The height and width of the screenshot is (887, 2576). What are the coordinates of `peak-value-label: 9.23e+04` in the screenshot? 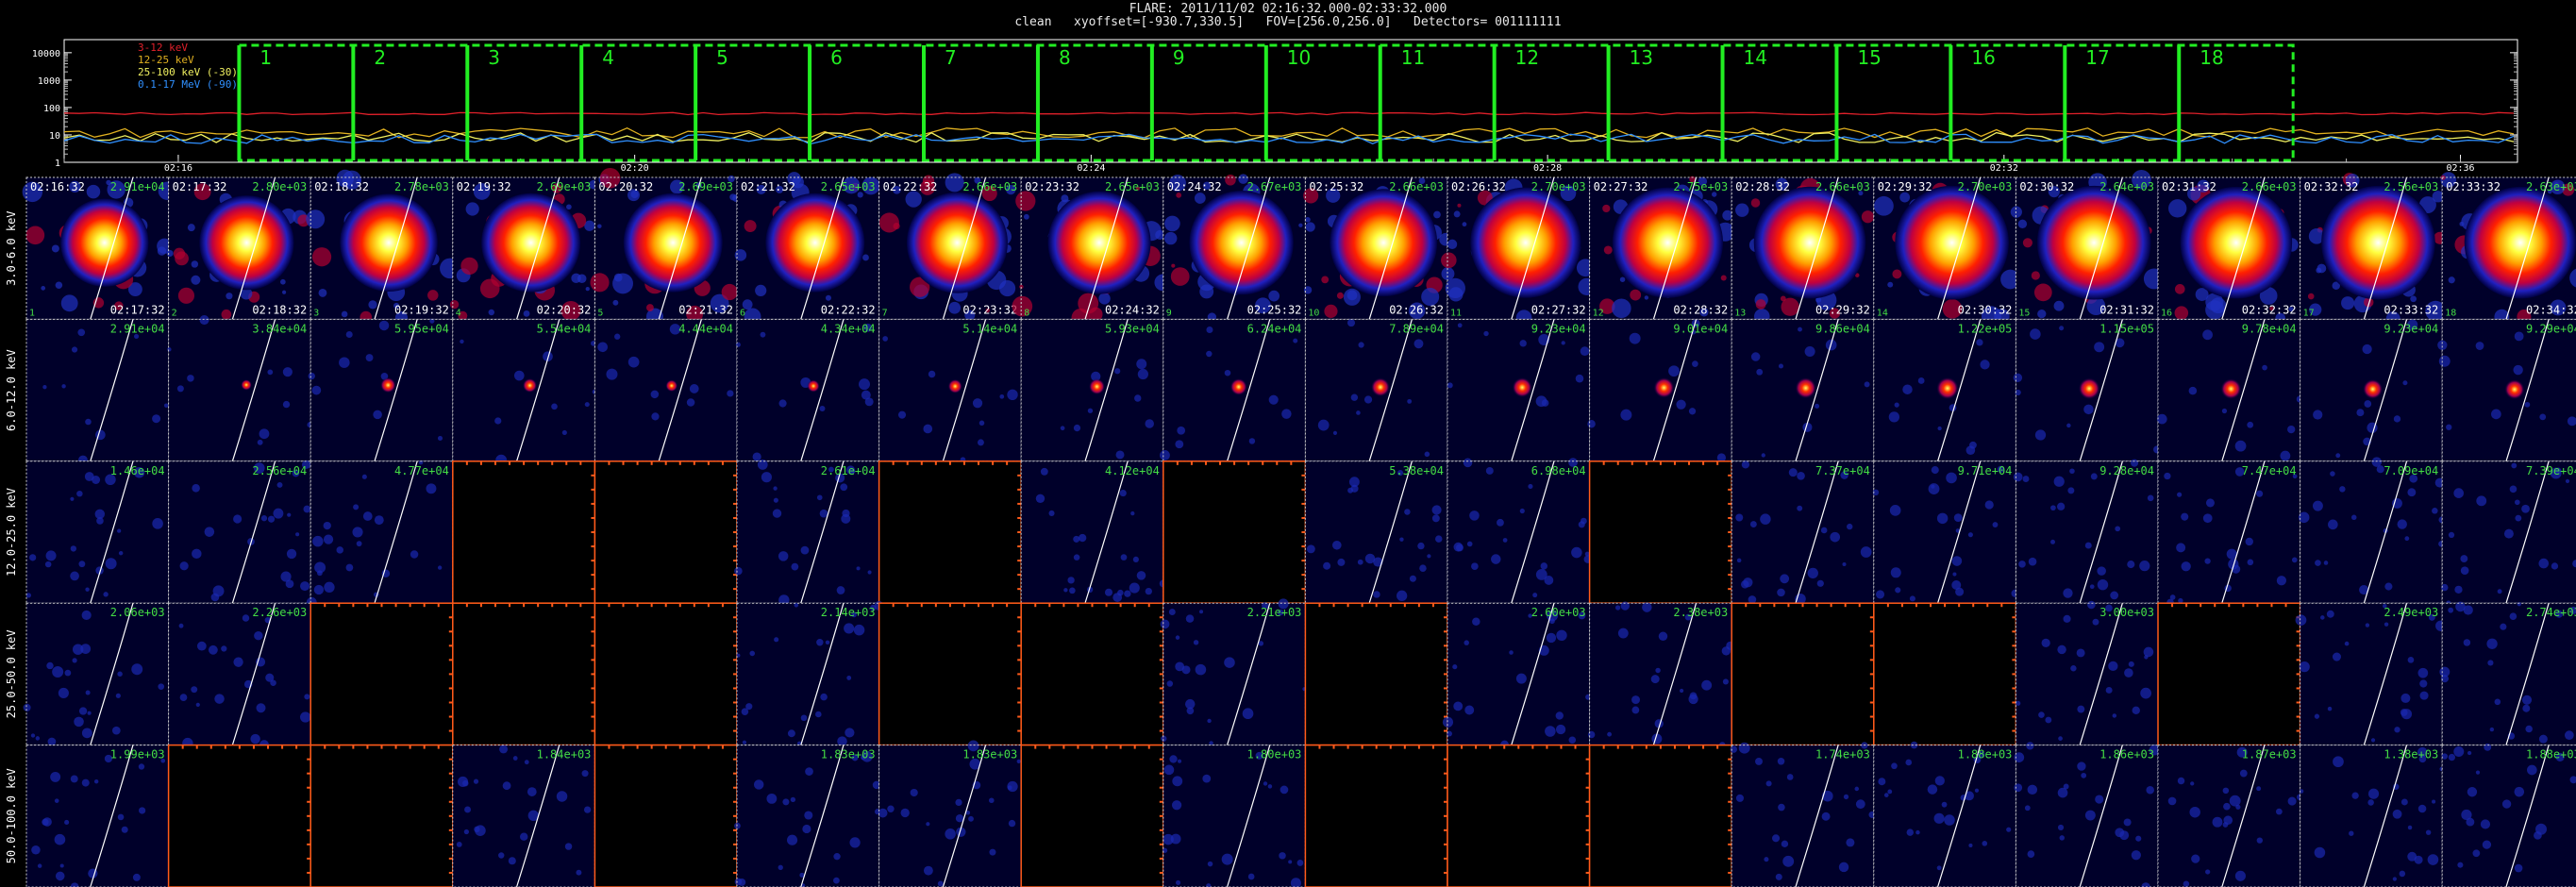 It's located at (2411, 328).